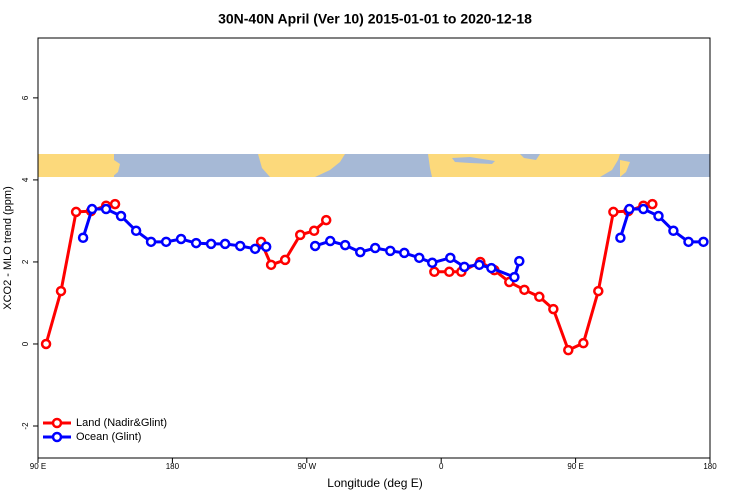 This screenshot has height=500, width=750. I want to click on x-tick-label: 90 W, so click(306, 466).